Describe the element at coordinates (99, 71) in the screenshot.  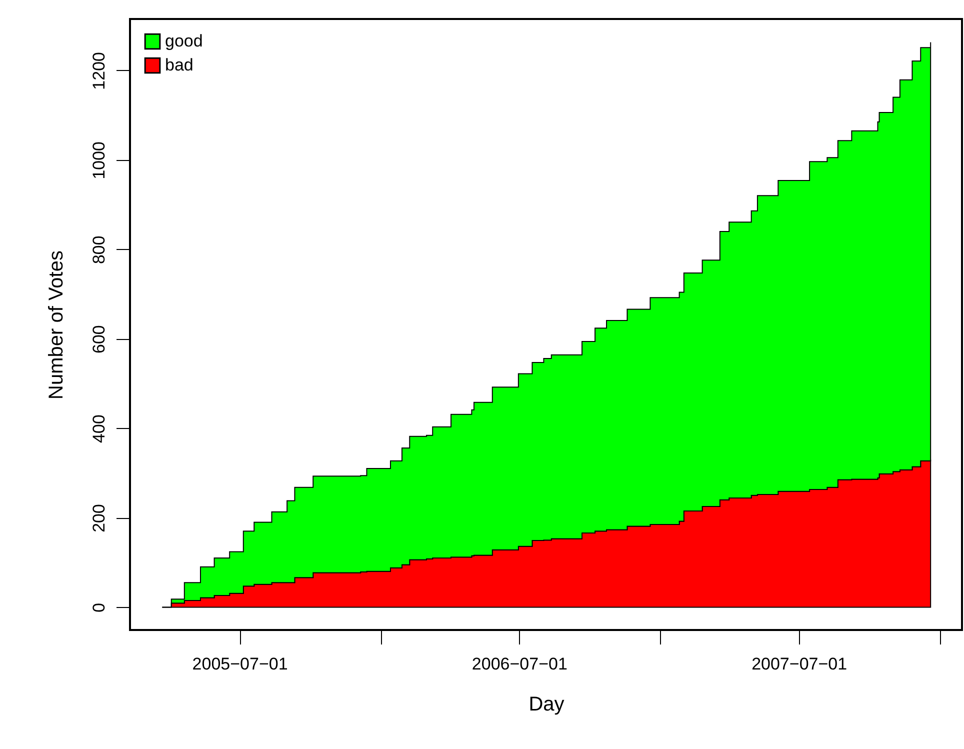
I see `y-tick-label: 1200` at that location.